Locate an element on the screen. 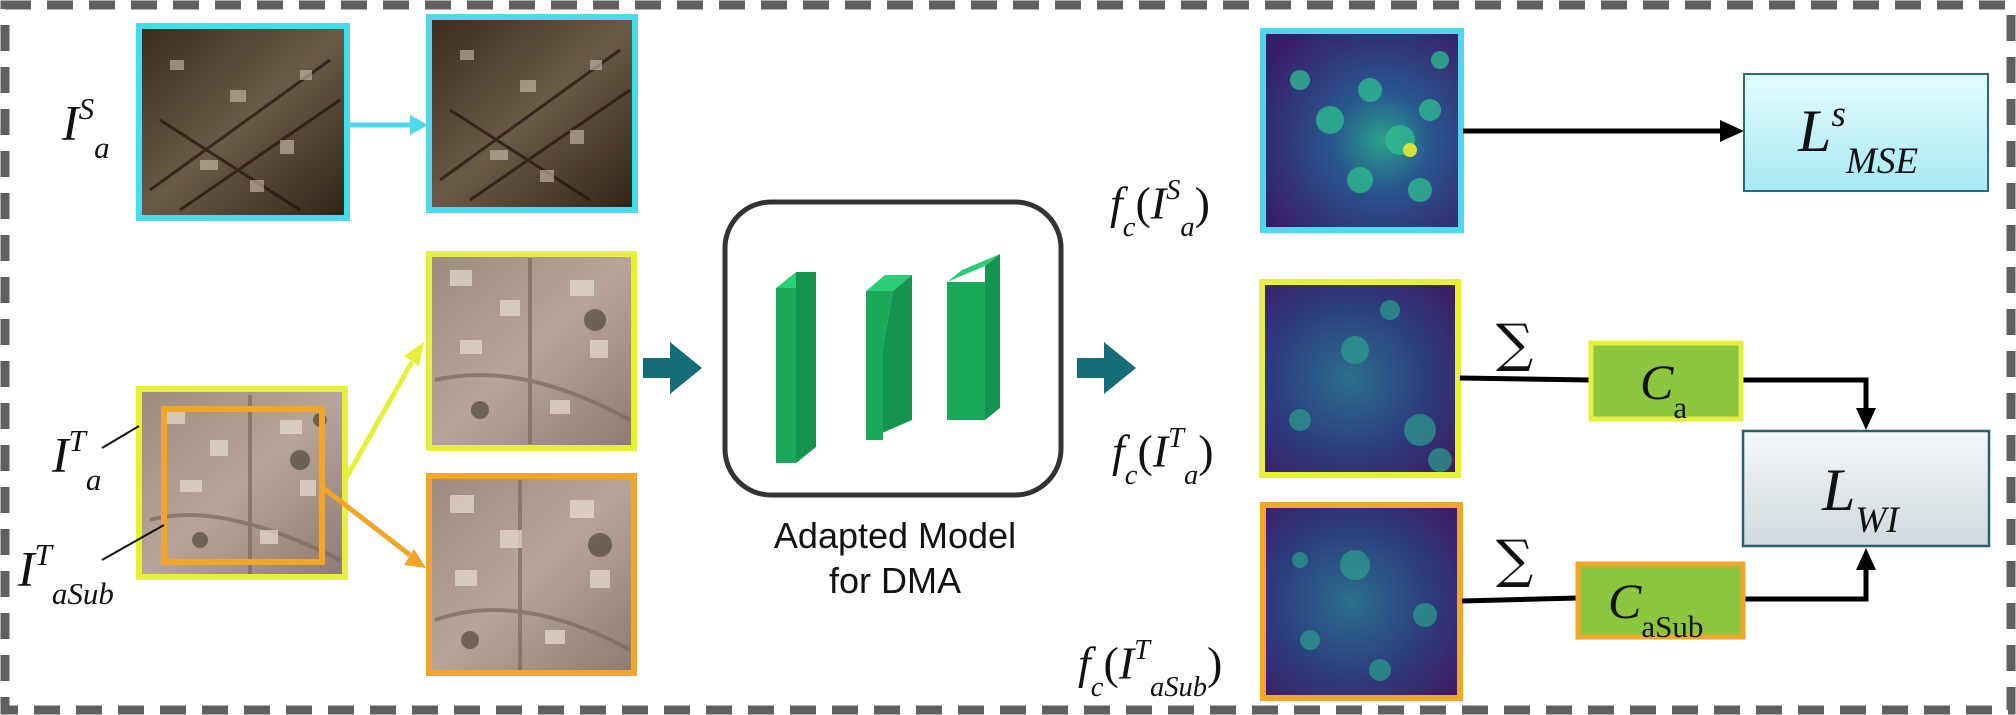 This screenshot has width=2016, height=715. target-crop-sub is located at coordinates (531, 574).